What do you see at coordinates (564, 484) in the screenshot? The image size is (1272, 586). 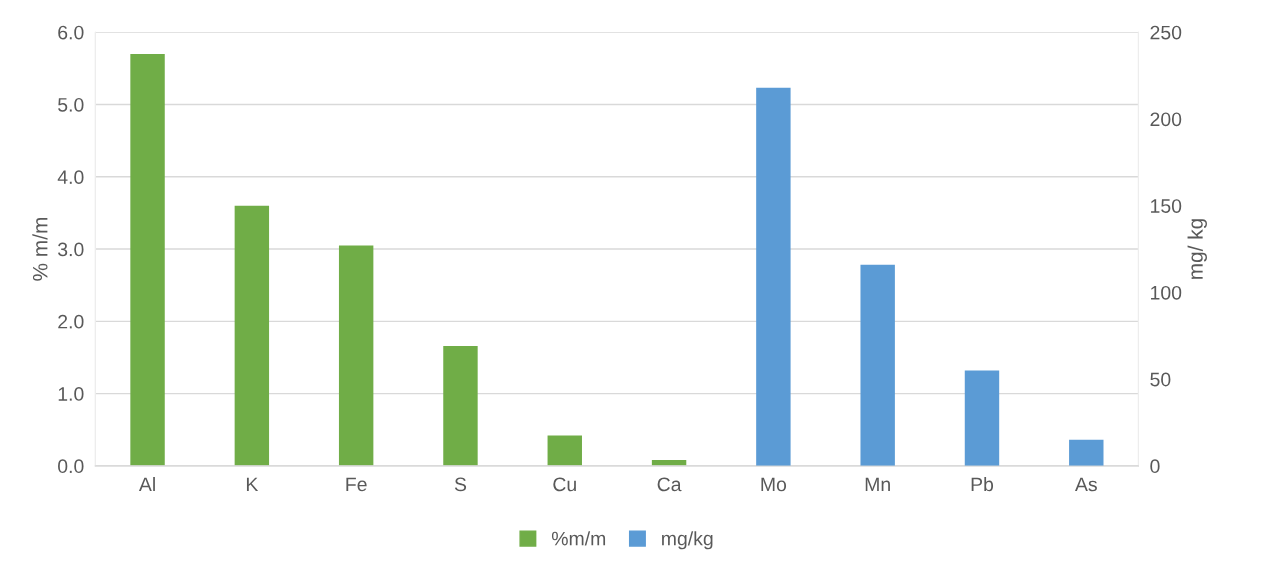 I see `x-tick-label: Cu` at bounding box center [564, 484].